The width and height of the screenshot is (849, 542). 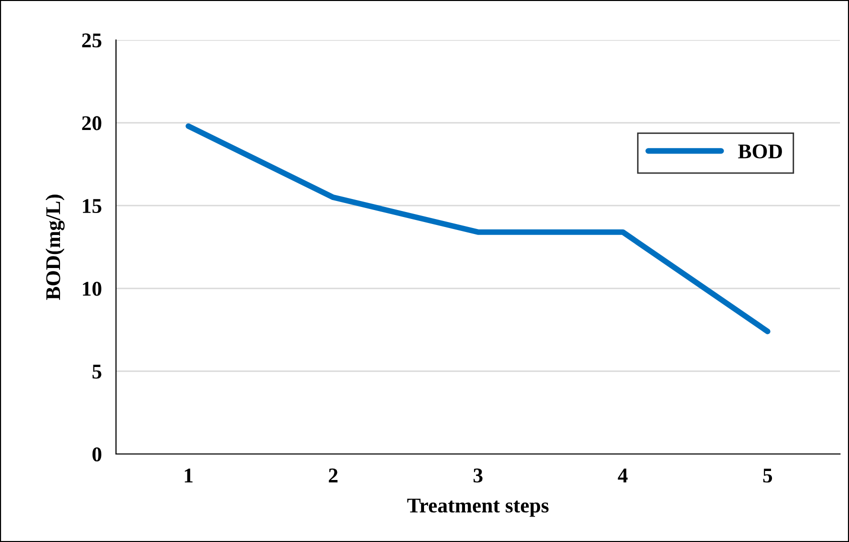 What do you see at coordinates (97, 454) in the screenshot?
I see `y-tick-label: 0` at bounding box center [97, 454].